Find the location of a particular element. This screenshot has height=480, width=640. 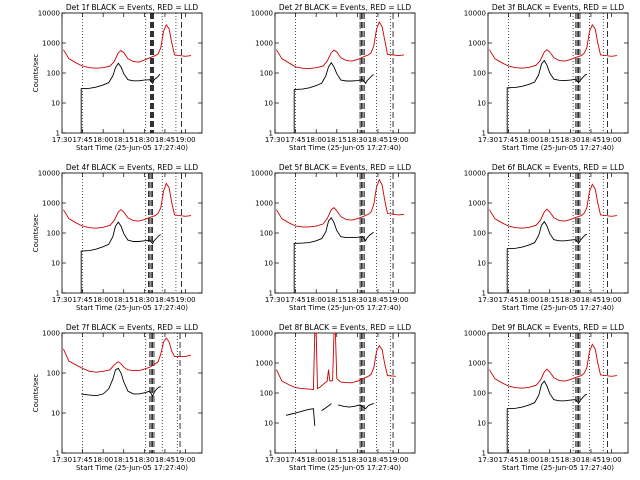

panel-6-xtick-label: 18:30 is located at coordinates (570, 300).